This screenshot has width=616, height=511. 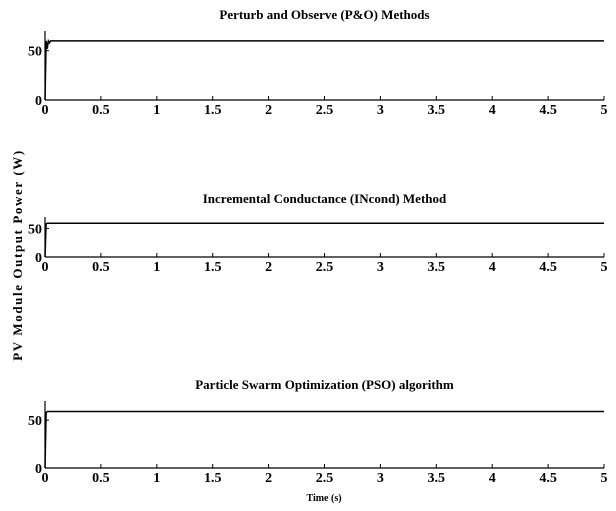 What do you see at coordinates (325, 198) in the screenshot?
I see `panel-title: Incremental Conductance (INcond) Method` at bounding box center [325, 198].